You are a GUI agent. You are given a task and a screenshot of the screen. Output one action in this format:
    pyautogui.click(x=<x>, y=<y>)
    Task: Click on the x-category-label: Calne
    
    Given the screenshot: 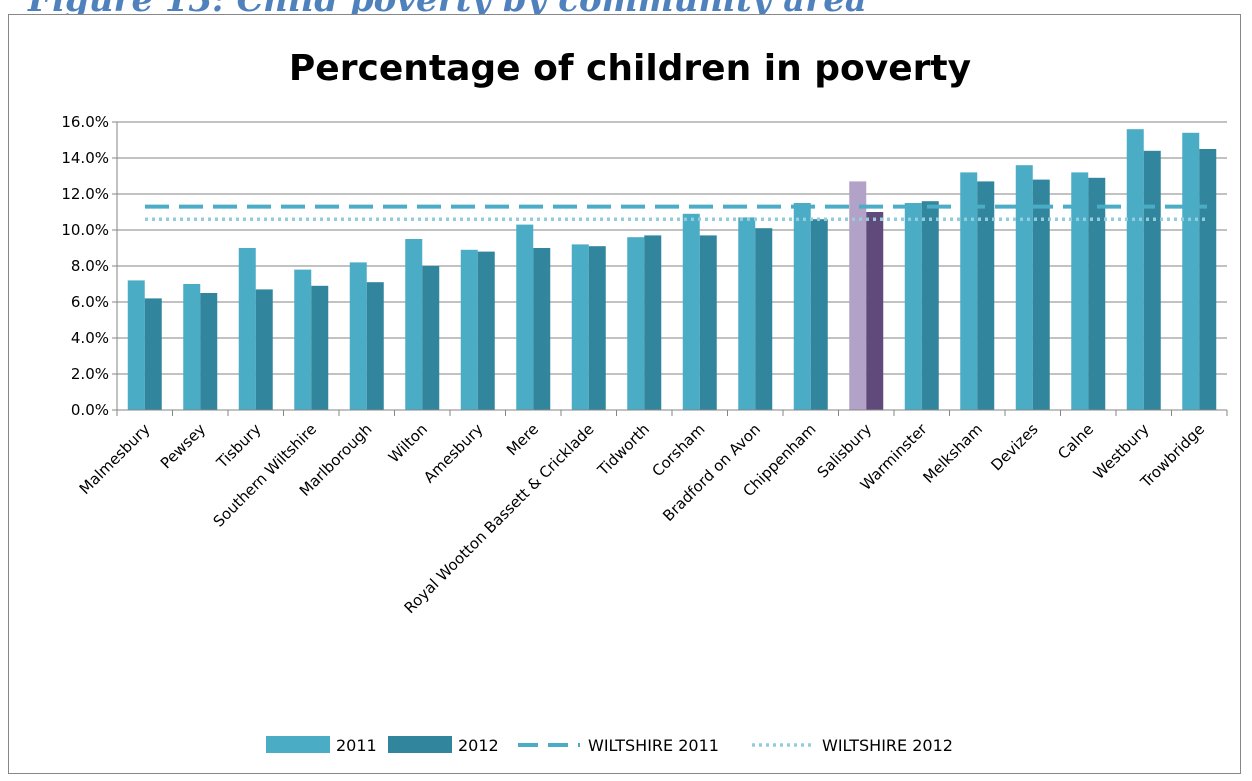 What is the action you would take?
    pyautogui.click(x=1075, y=441)
    